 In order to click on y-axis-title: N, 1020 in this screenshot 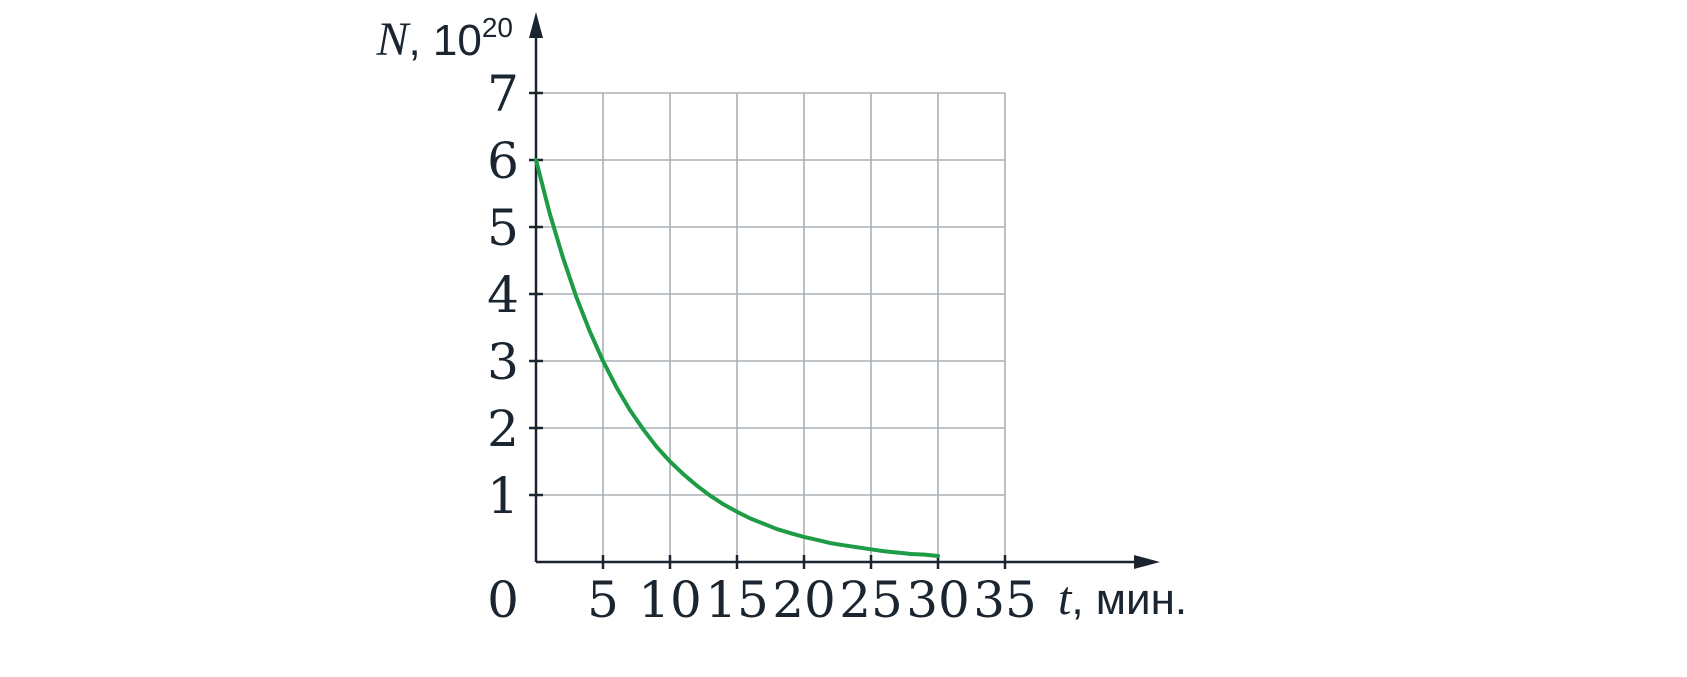, I will do `click(444, 39)`.